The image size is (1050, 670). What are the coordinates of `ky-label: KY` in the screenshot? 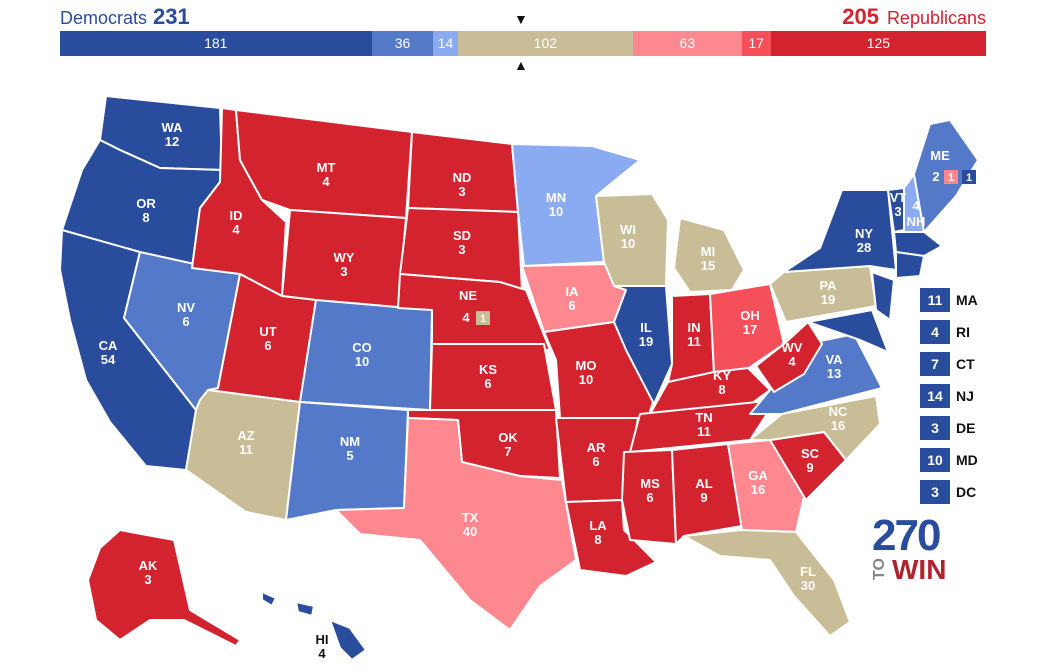 It's located at (722, 375).